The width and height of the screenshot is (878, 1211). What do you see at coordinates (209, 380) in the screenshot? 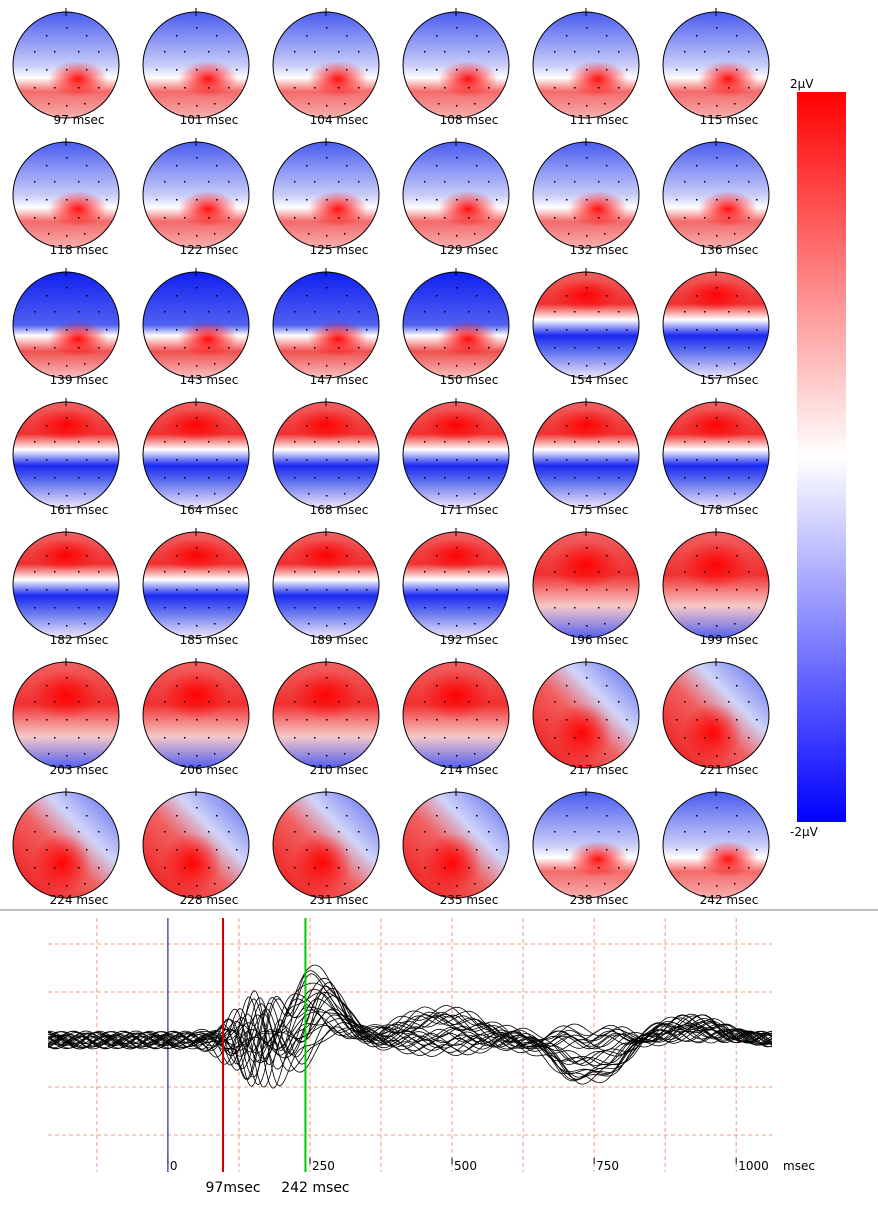
I see `map-time-label: 143 msec` at bounding box center [209, 380].